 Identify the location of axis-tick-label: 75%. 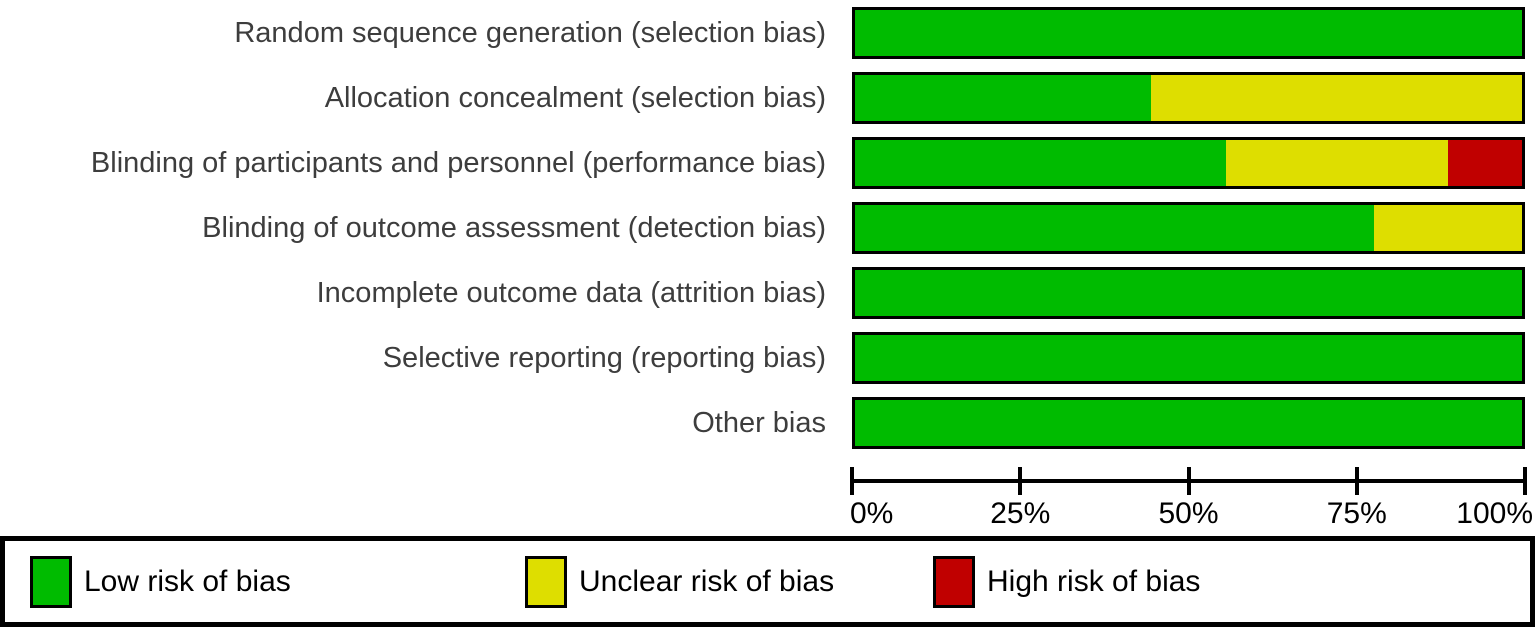
(1356, 513).